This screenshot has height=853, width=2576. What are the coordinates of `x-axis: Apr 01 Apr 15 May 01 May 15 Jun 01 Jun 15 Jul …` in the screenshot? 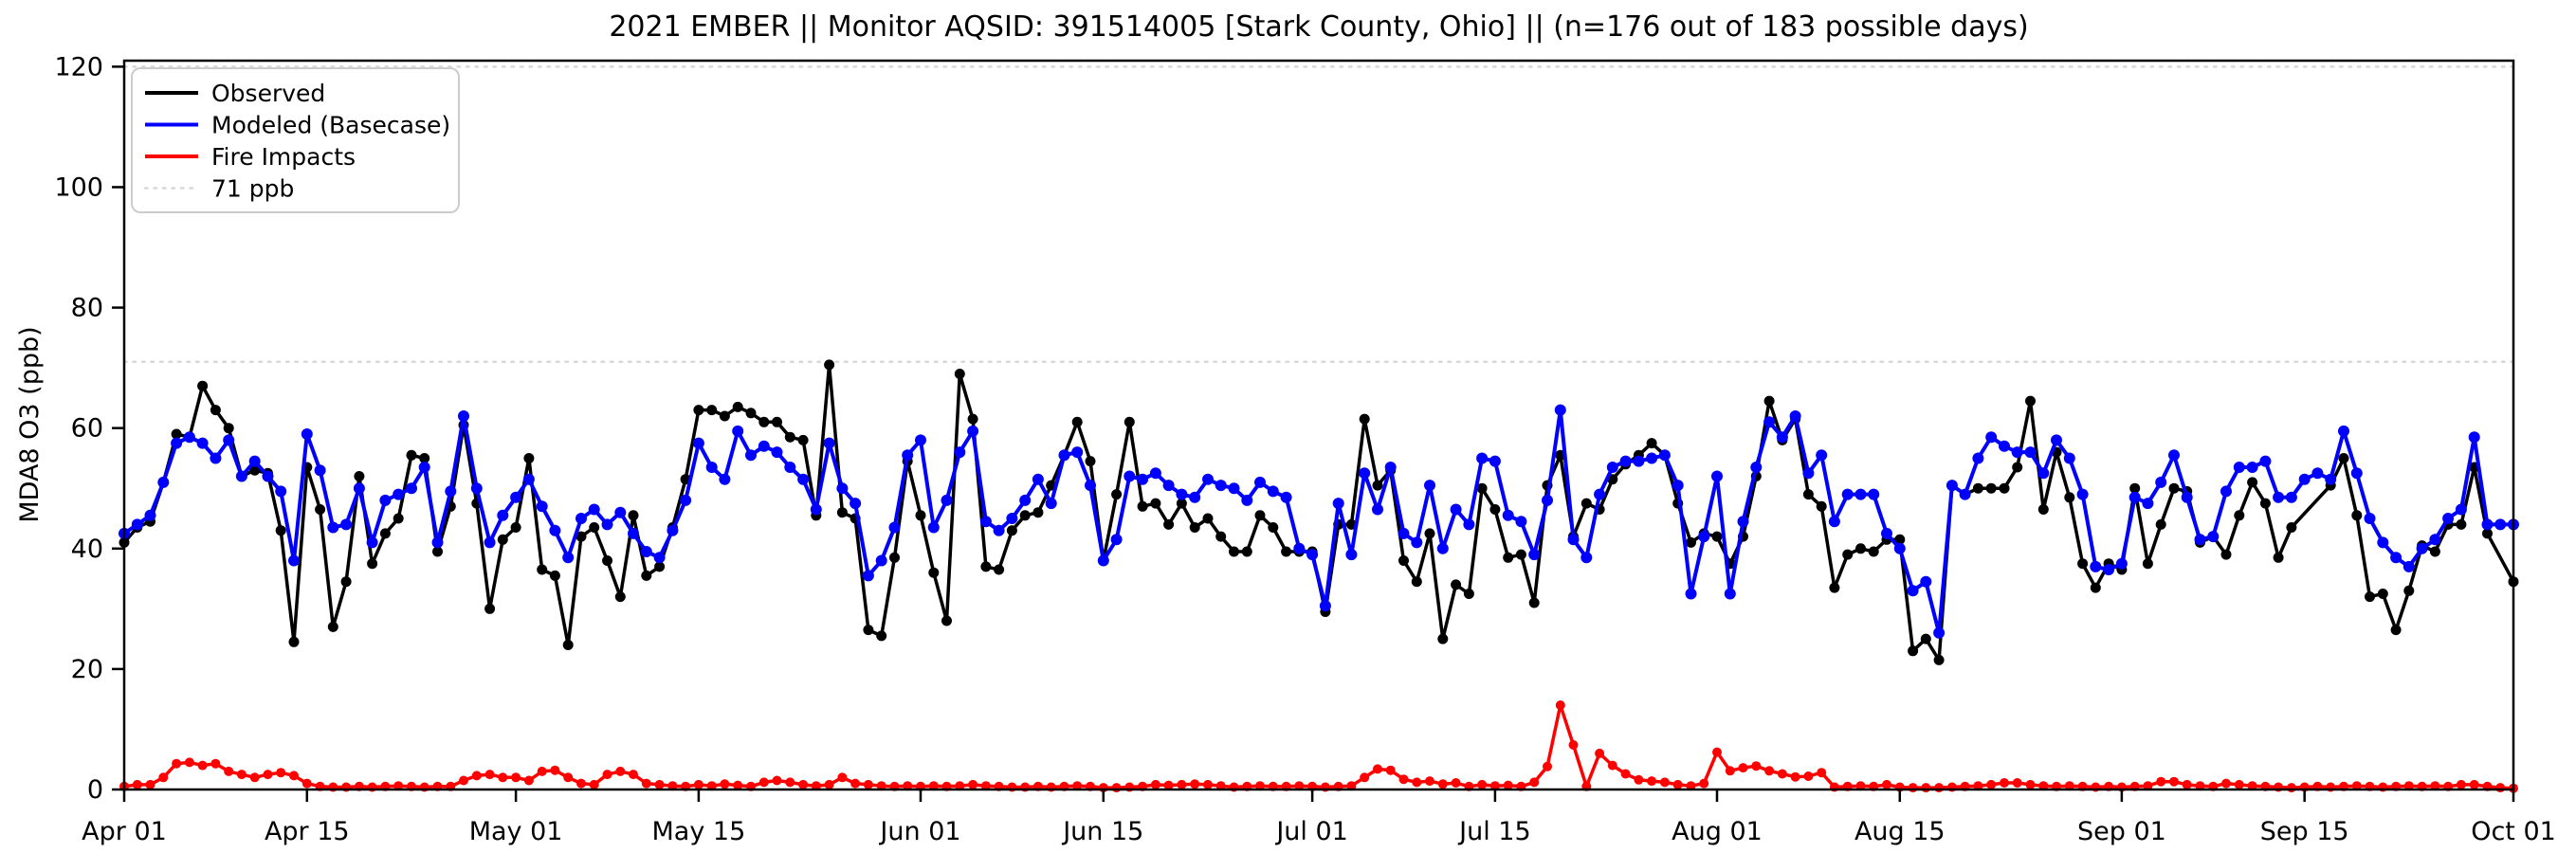 It's located at (1319, 817).